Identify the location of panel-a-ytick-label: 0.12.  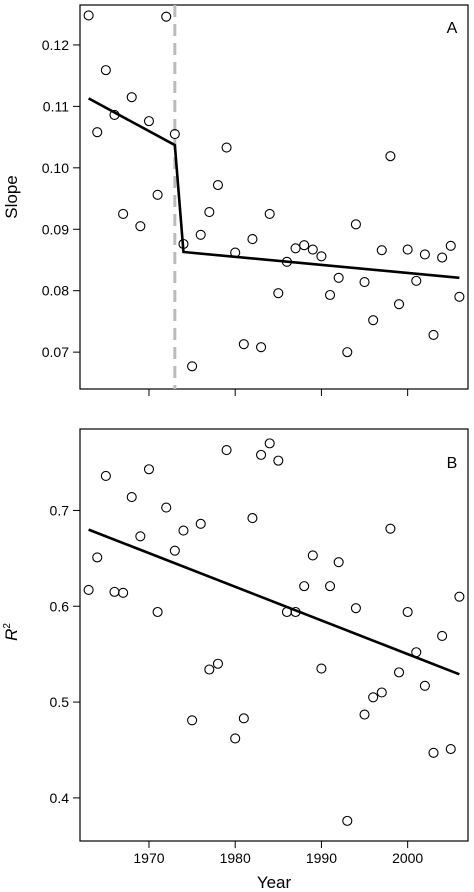
(55, 45).